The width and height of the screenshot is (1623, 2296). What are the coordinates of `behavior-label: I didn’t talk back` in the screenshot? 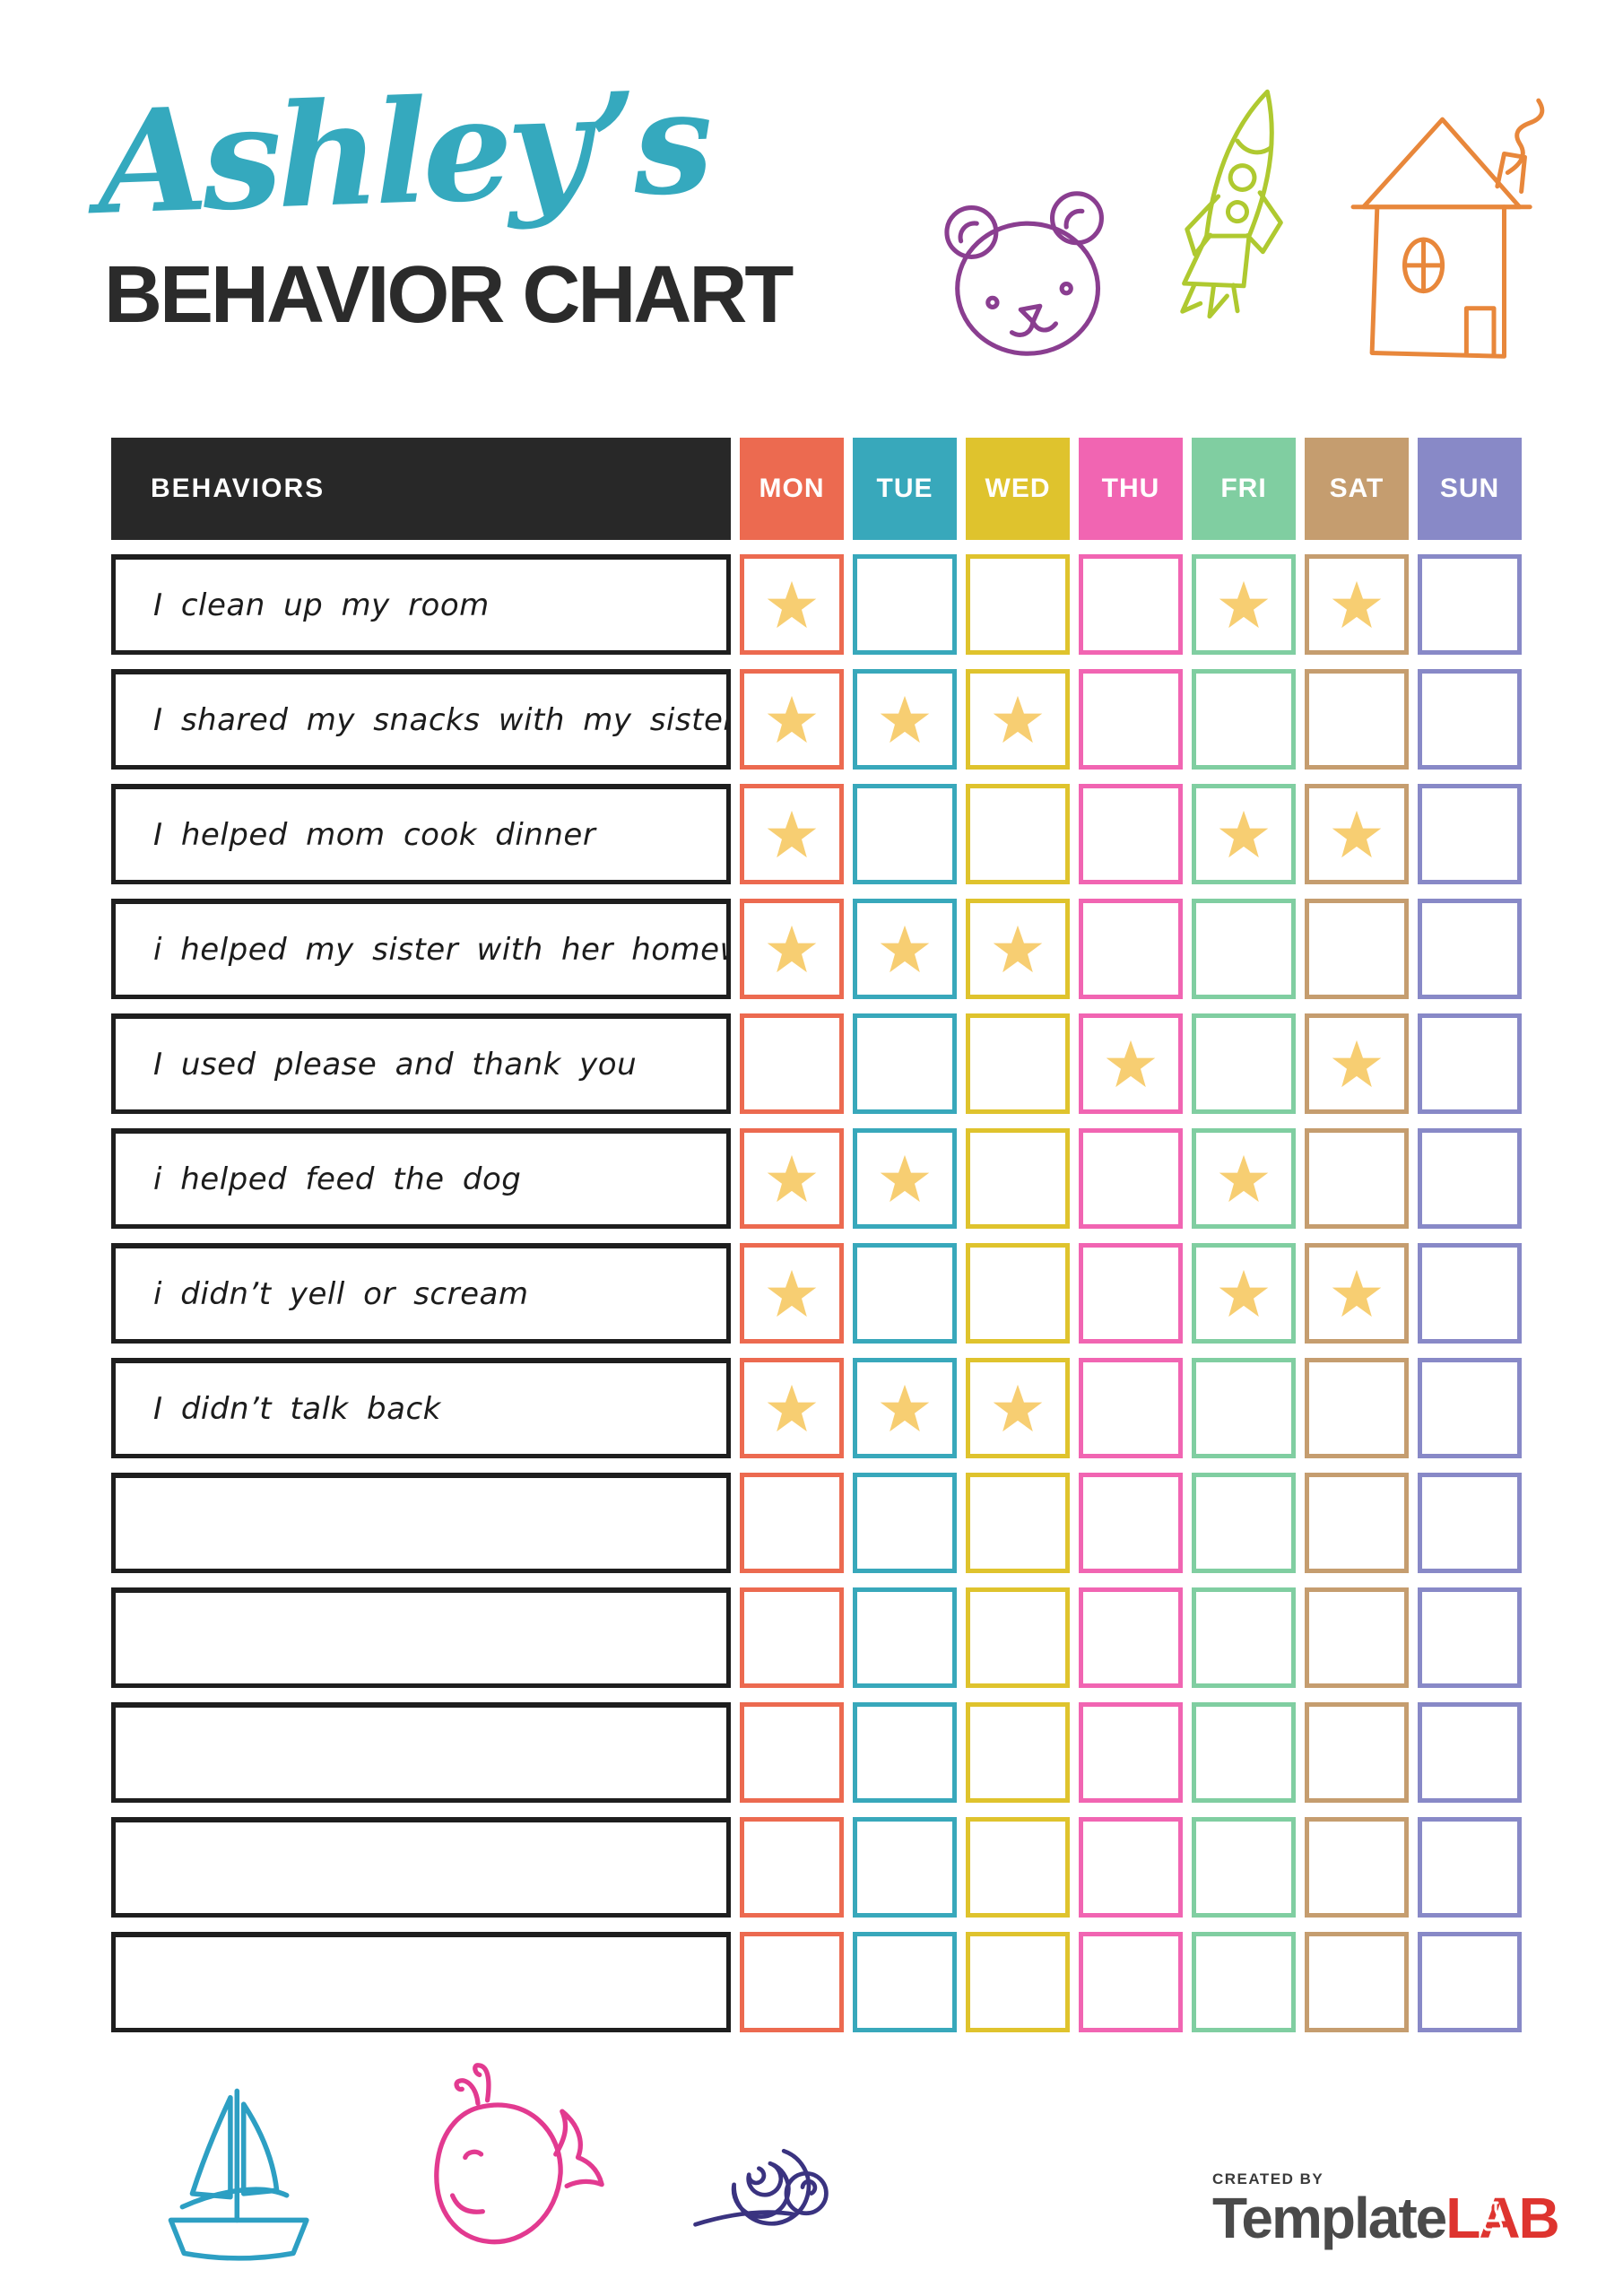 It's located at (421, 1408).